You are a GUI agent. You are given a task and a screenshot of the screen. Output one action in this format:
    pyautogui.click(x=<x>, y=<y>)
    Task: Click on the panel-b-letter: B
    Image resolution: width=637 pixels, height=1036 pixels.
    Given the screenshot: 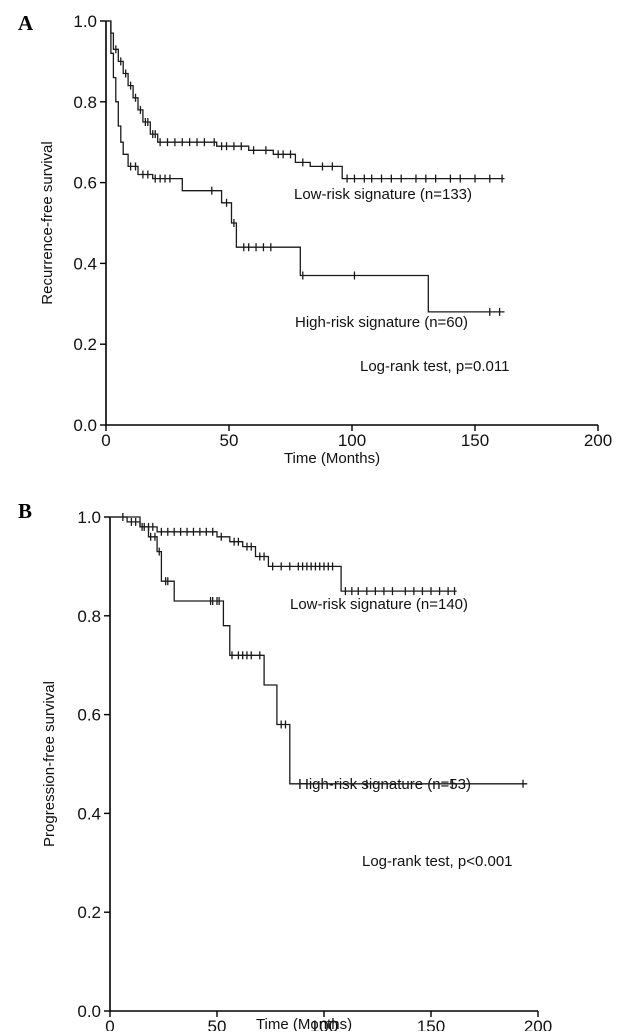 What is the action you would take?
    pyautogui.click(x=25, y=511)
    